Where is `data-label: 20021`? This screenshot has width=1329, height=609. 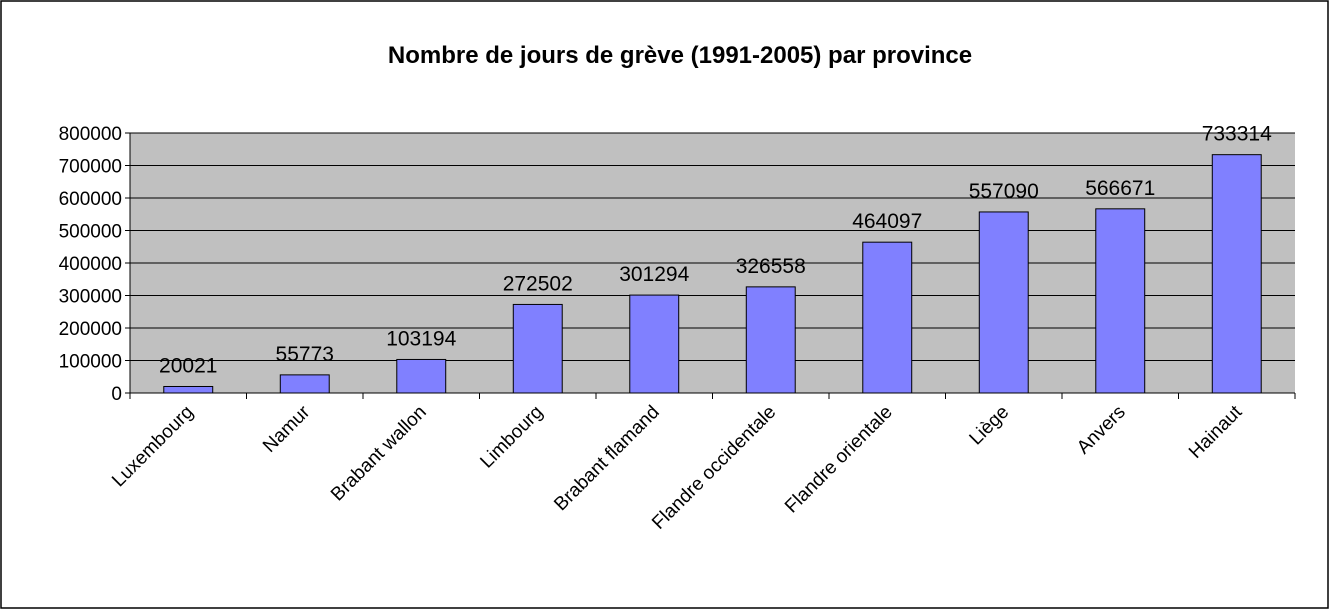
data-label: 20021 is located at coordinates (188, 365).